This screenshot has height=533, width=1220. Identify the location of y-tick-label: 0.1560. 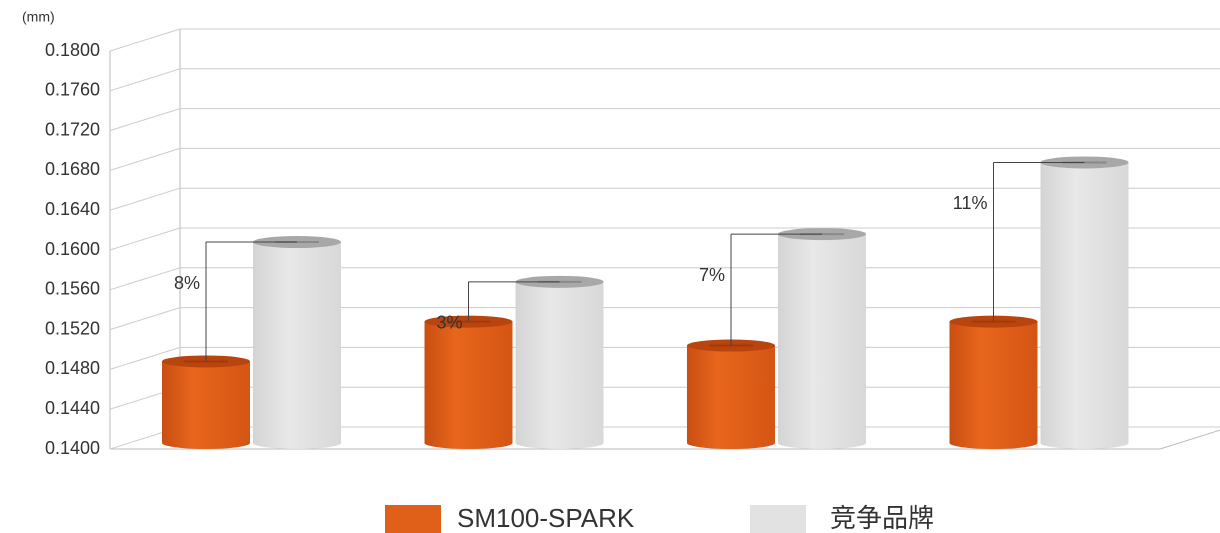
(72, 289).